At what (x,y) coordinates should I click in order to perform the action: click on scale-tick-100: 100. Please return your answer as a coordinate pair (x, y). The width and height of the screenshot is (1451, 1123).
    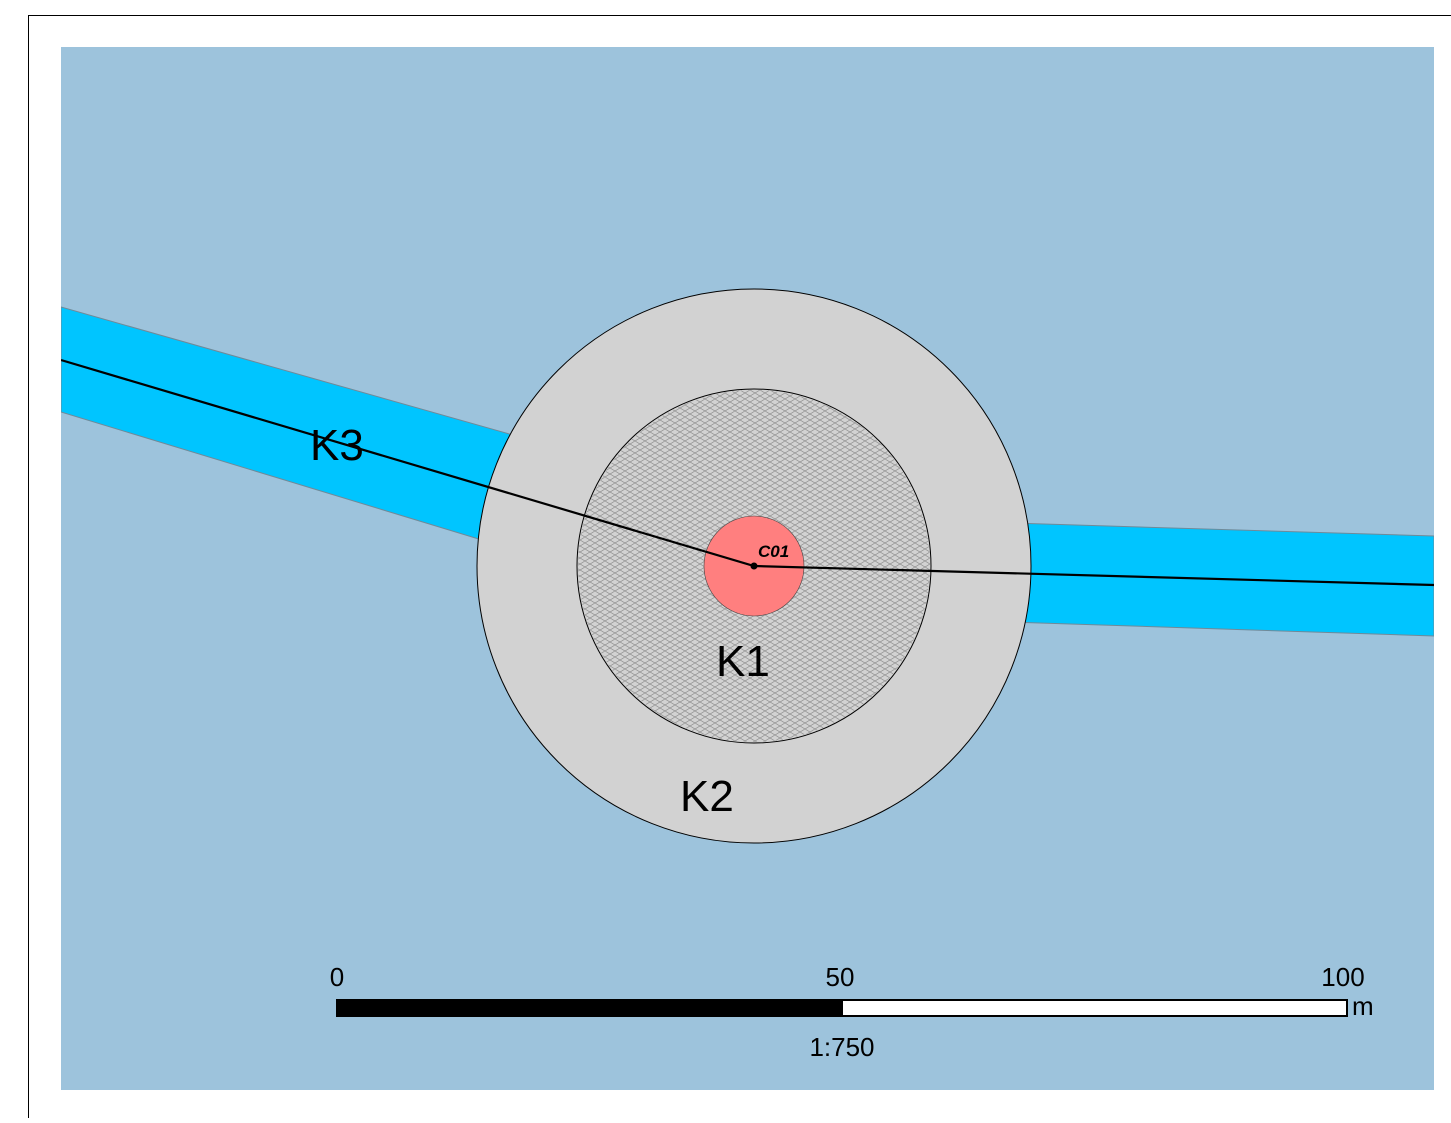
    Looking at the image, I should click on (1342, 977).